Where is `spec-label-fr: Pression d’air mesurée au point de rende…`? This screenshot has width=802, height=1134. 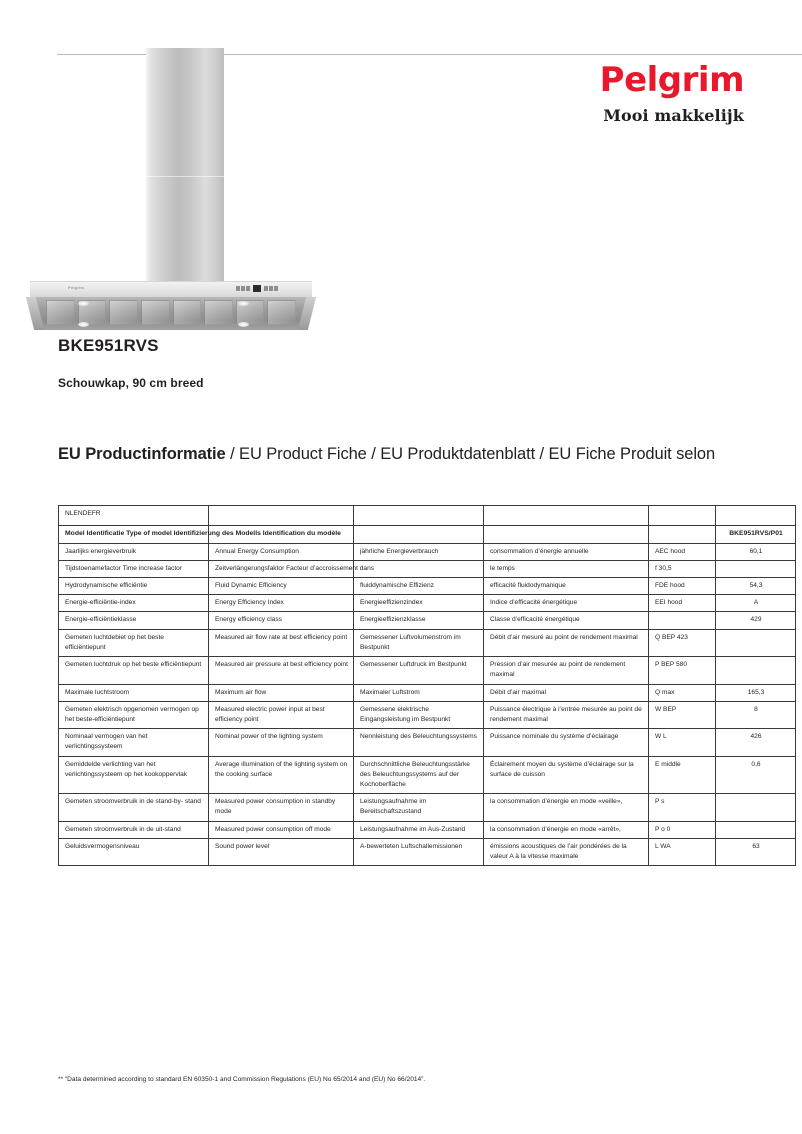
spec-label-fr: Pression d’air mesurée au point de rende… is located at coordinates (566, 670).